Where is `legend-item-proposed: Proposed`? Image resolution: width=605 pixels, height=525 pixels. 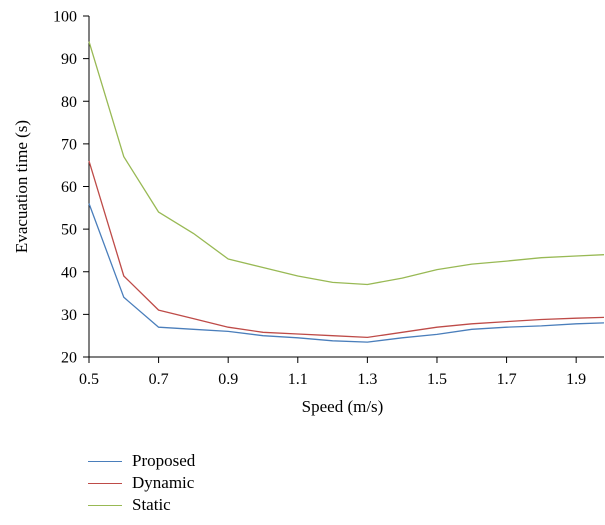 legend-item-proposed: Proposed is located at coordinates (141, 461).